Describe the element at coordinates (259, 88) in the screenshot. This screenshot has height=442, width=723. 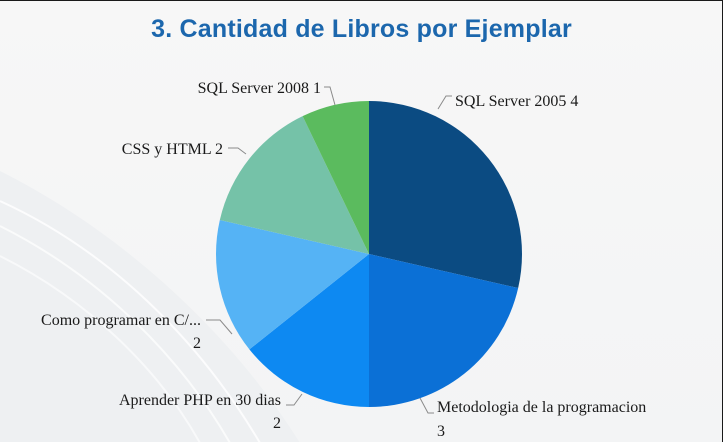
I see `slice-label: SQL Server 2008 1` at that location.